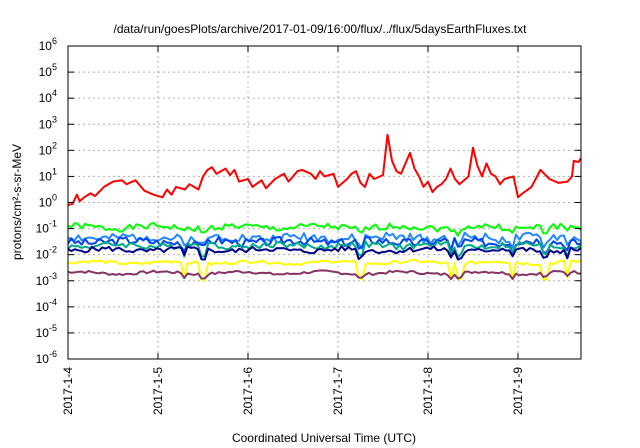 The width and height of the screenshot is (640, 448). What do you see at coordinates (48, 96) in the screenshot?
I see `y-tick-label: 10⁴` at bounding box center [48, 96].